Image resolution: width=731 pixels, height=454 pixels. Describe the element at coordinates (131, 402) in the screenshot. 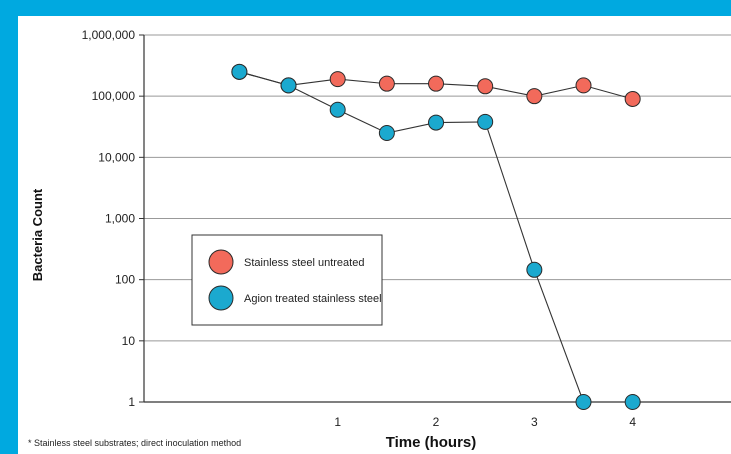

I see `y-tick-label: 1` at that location.